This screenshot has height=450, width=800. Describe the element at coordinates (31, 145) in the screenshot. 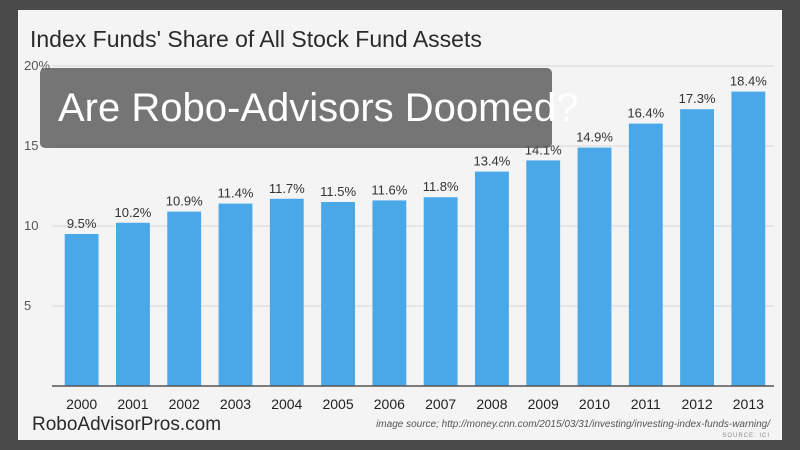

I see `y-tick-label: 15` at that location.